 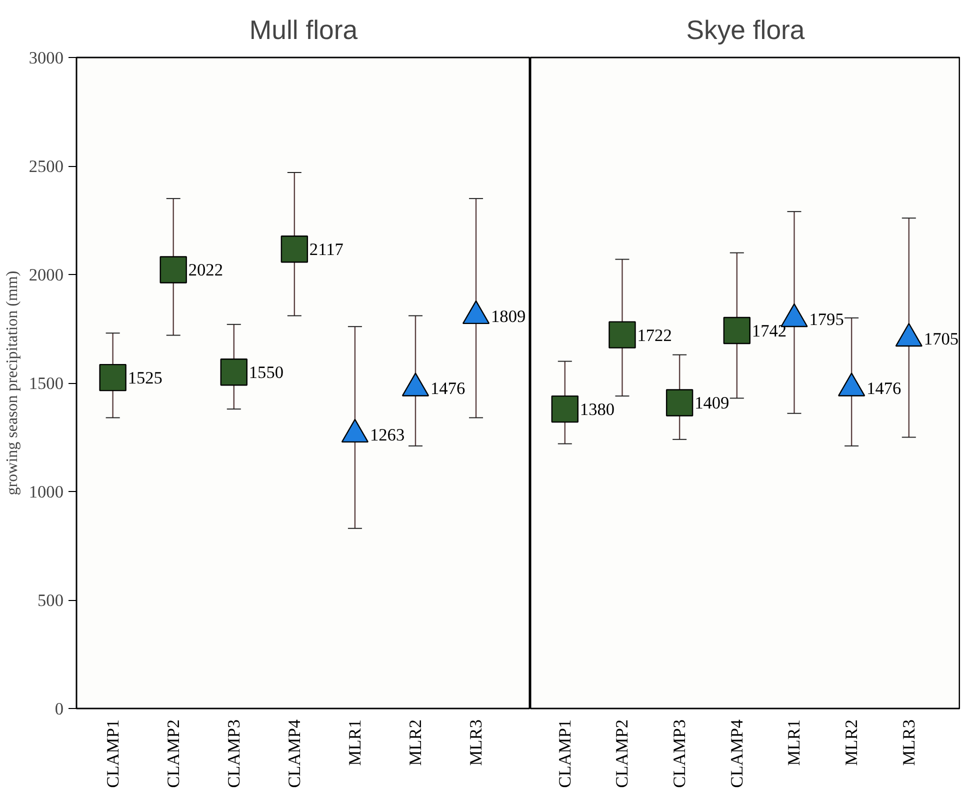 What do you see at coordinates (745, 30) in the screenshot?
I see `chart-title: Skye flora` at bounding box center [745, 30].